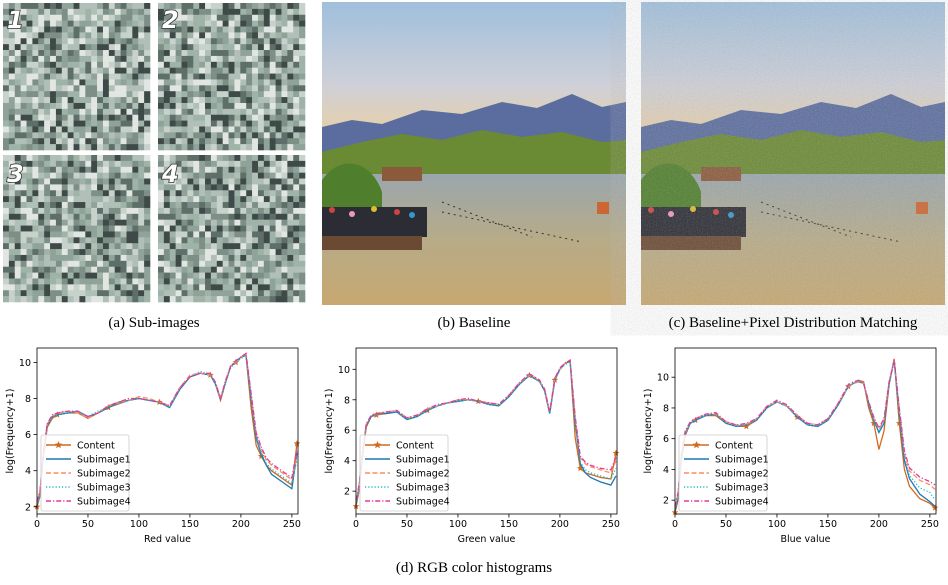 This screenshot has width=948, height=585. What do you see at coordinates (423, 474) in the screenshot?
I see `legend-label: Subimage2` at bounding box center [423, 474].